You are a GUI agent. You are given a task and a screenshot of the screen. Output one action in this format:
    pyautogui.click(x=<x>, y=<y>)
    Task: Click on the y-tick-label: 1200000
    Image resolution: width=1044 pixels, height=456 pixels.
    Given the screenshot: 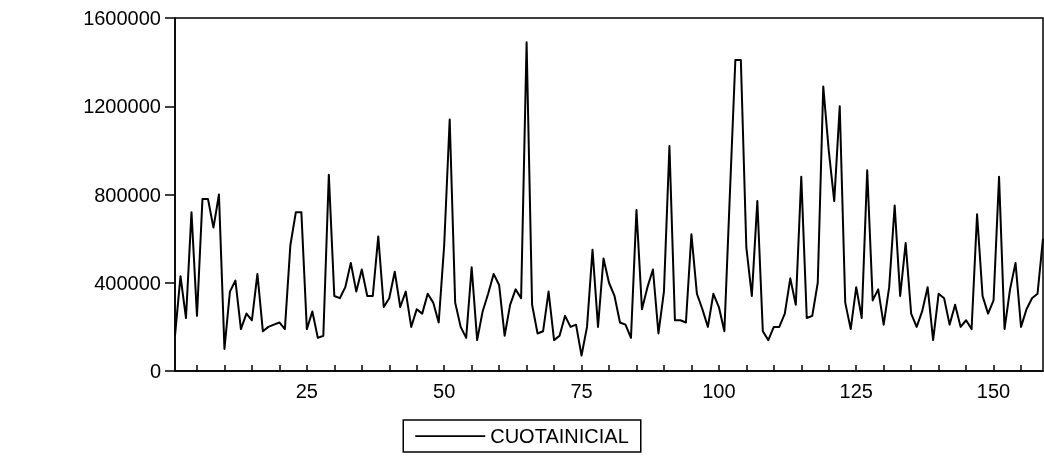 What is the action you would take?
    pyautogui.click(x=122, y=106)
    